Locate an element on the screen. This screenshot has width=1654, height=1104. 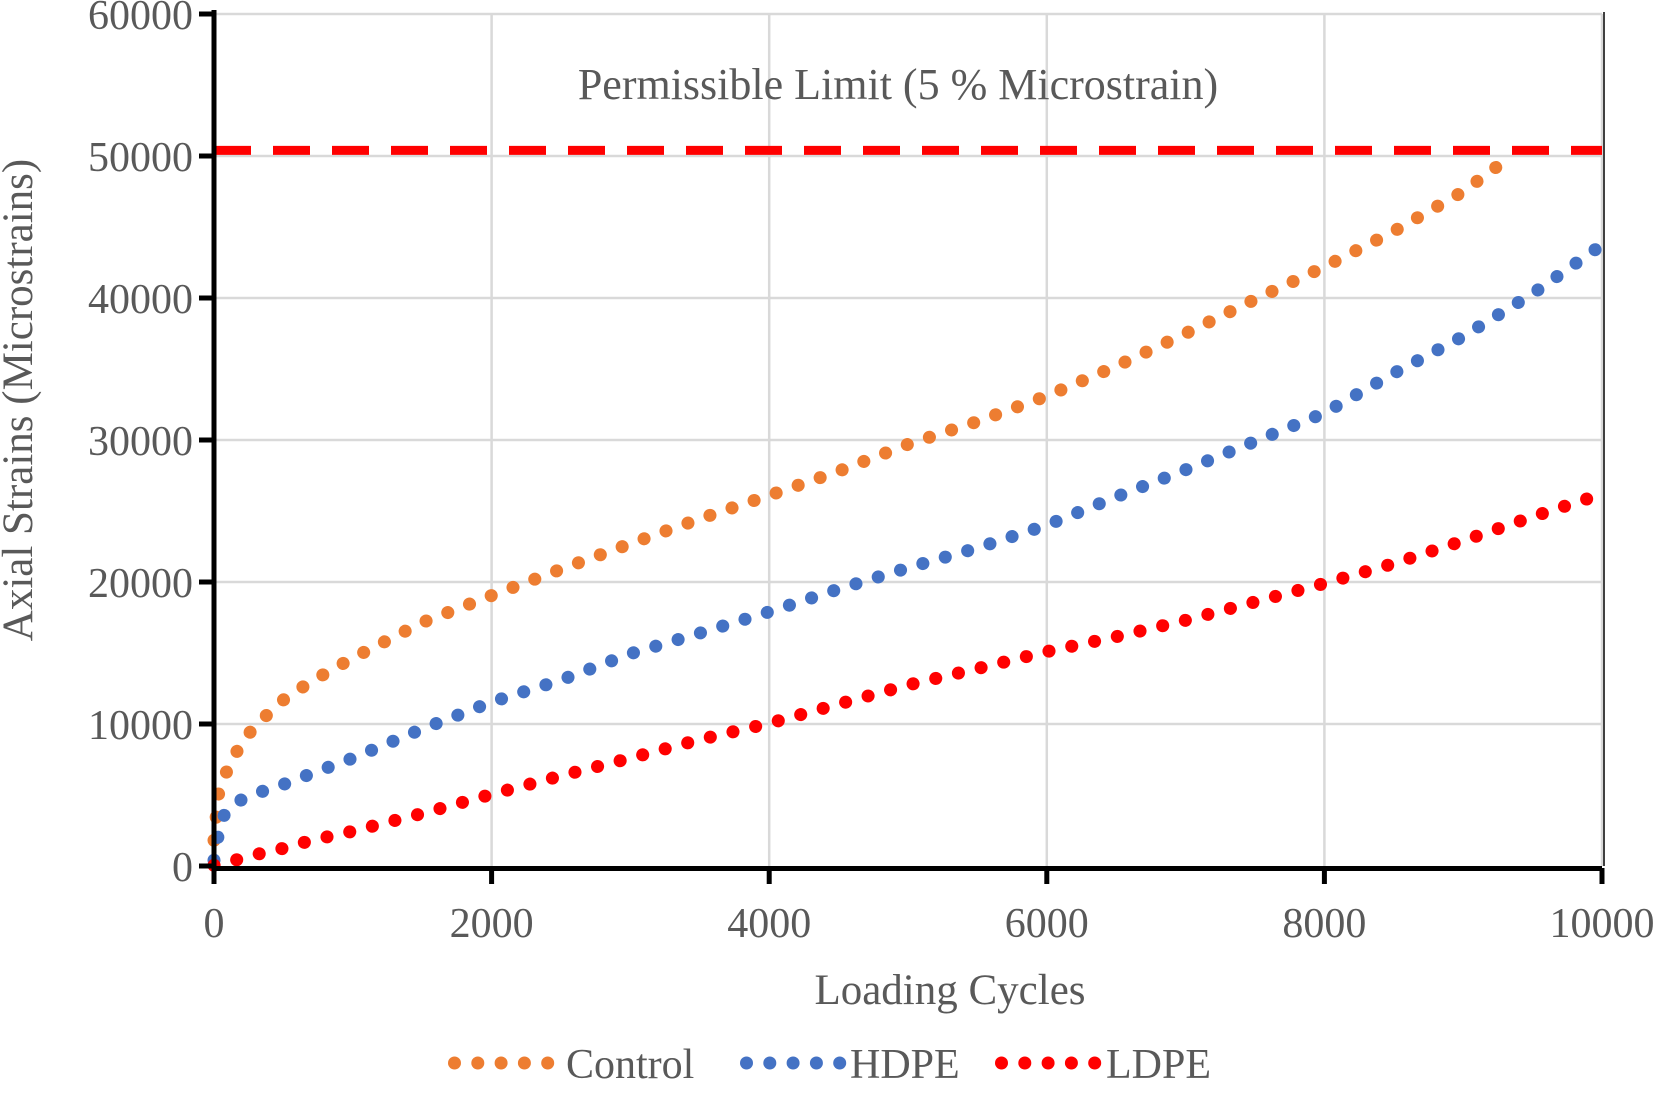
x-tick-label: 0 is located at coordinates (214, 924).